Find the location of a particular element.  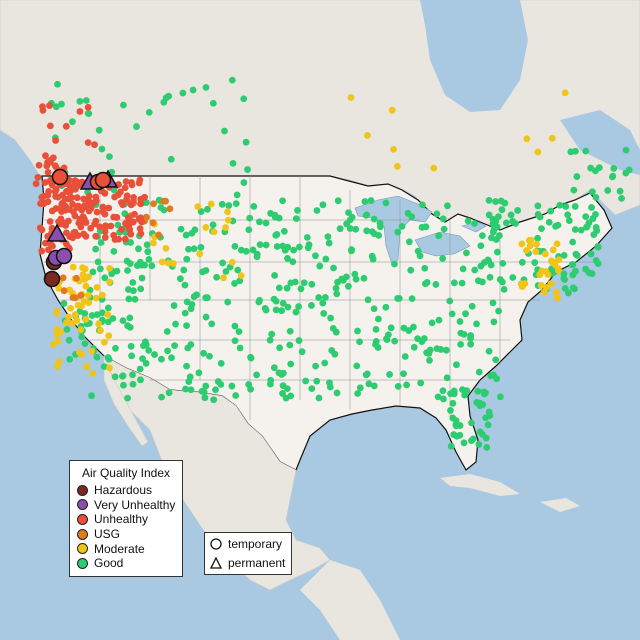

legend-item-good: Good is located at coordinates (126, 563).